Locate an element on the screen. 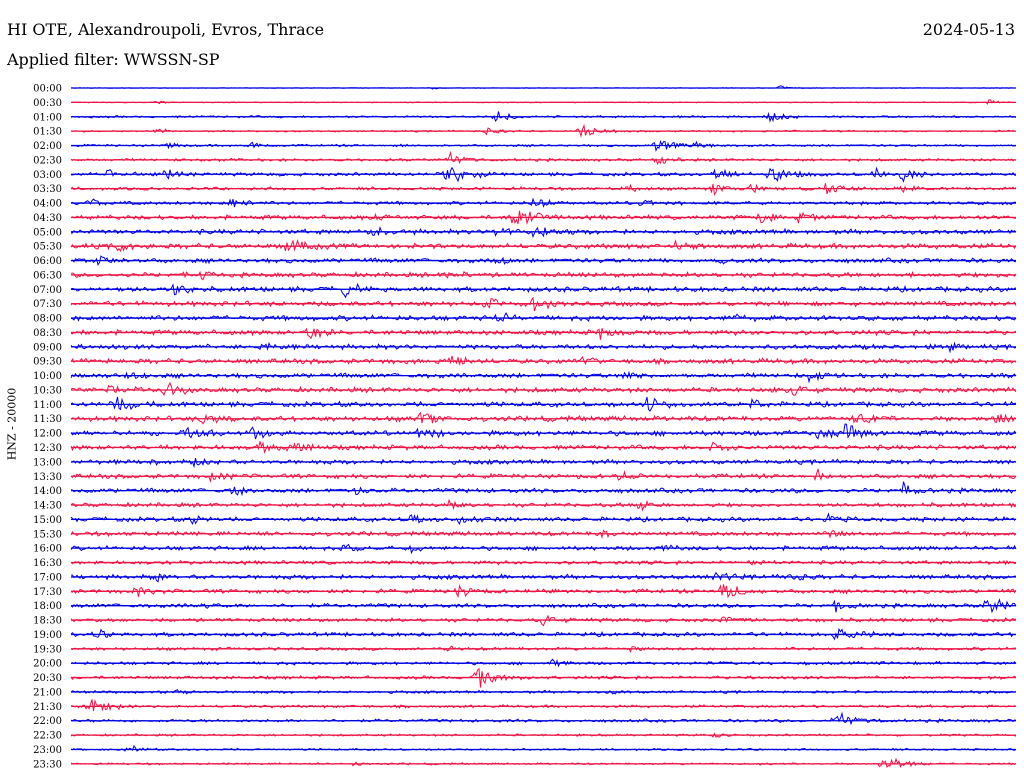  time-tick-label: 16:00 is located at coordinates (47, 549).